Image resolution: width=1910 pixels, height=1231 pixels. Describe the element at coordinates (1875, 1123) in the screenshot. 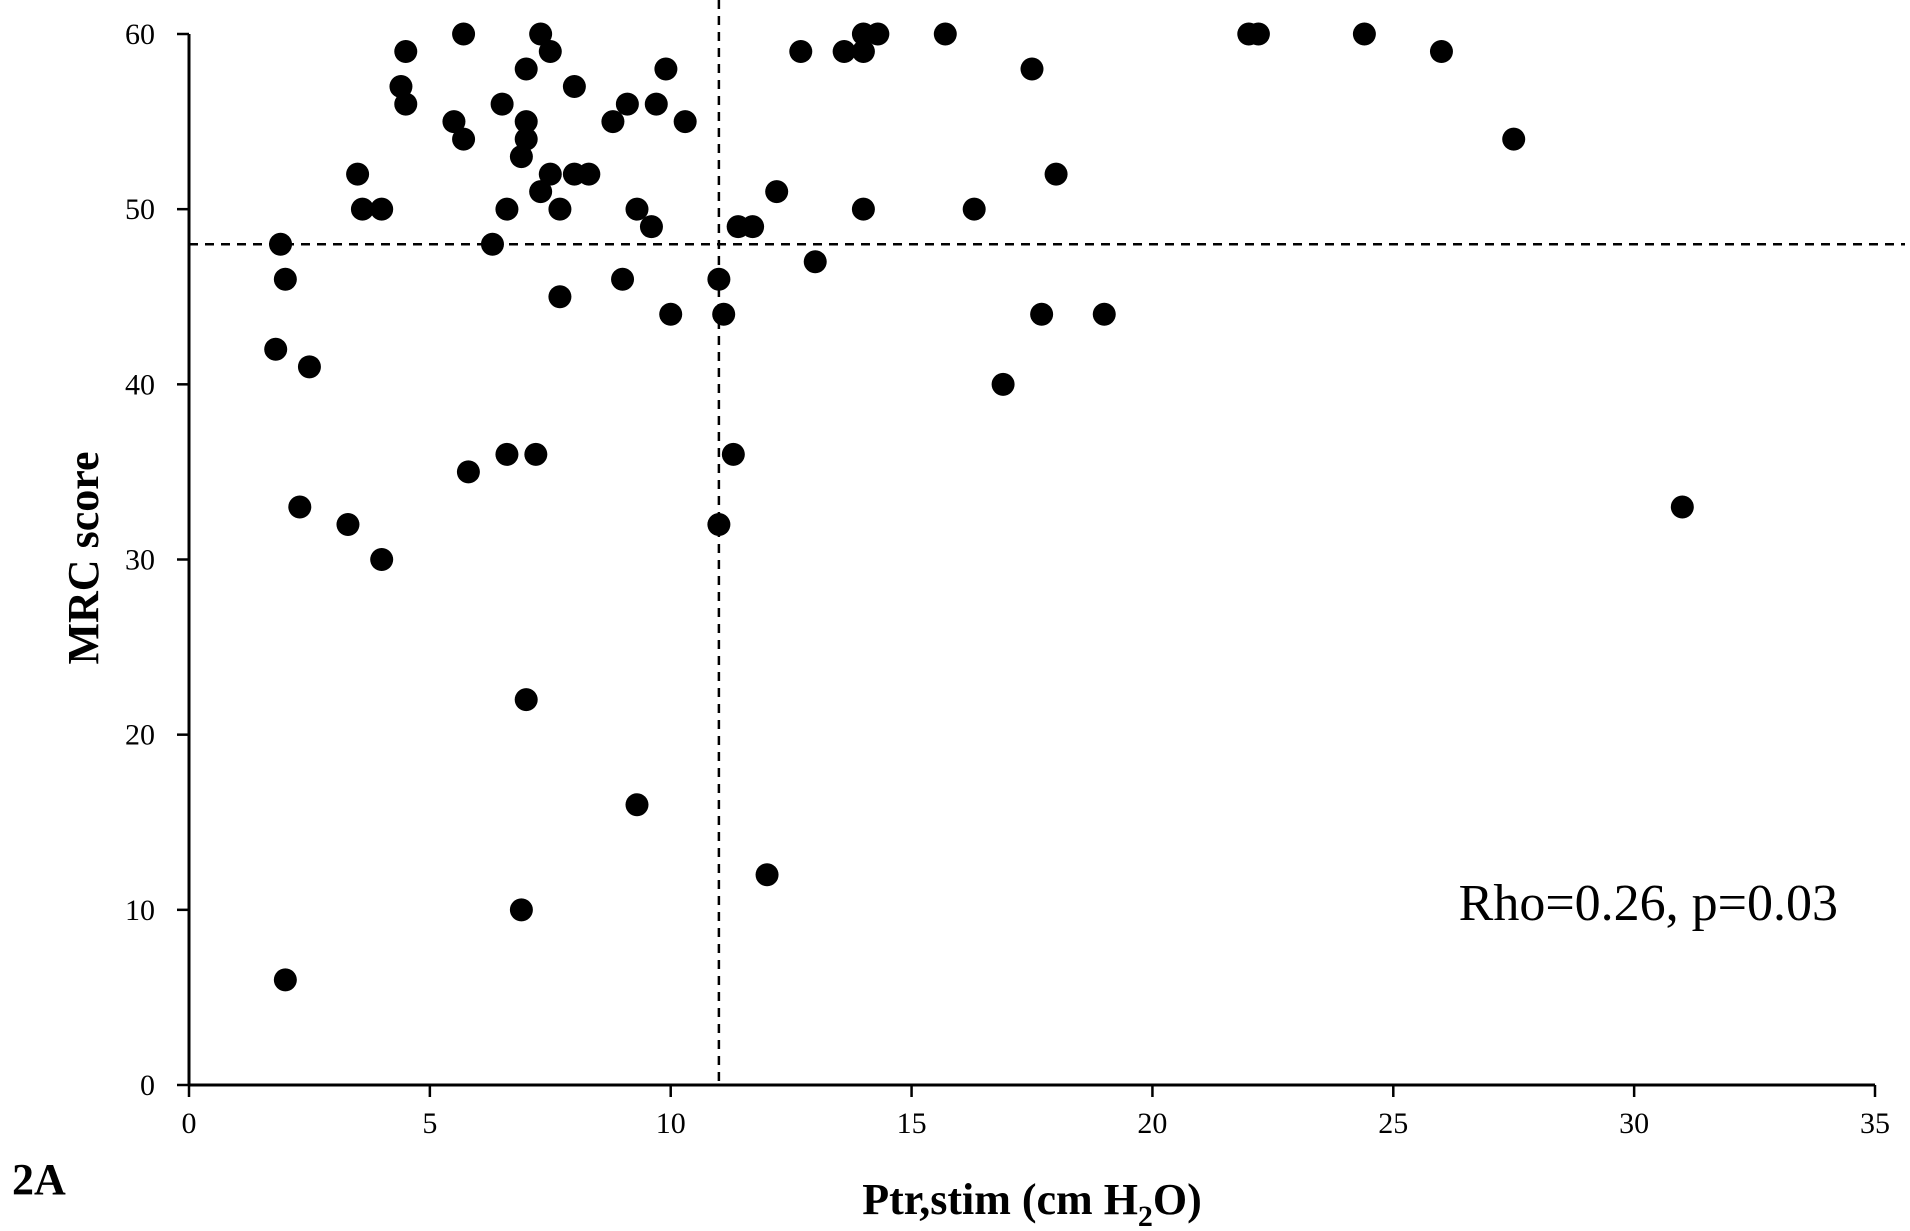

I see `x-tick-label: 35` at that location.